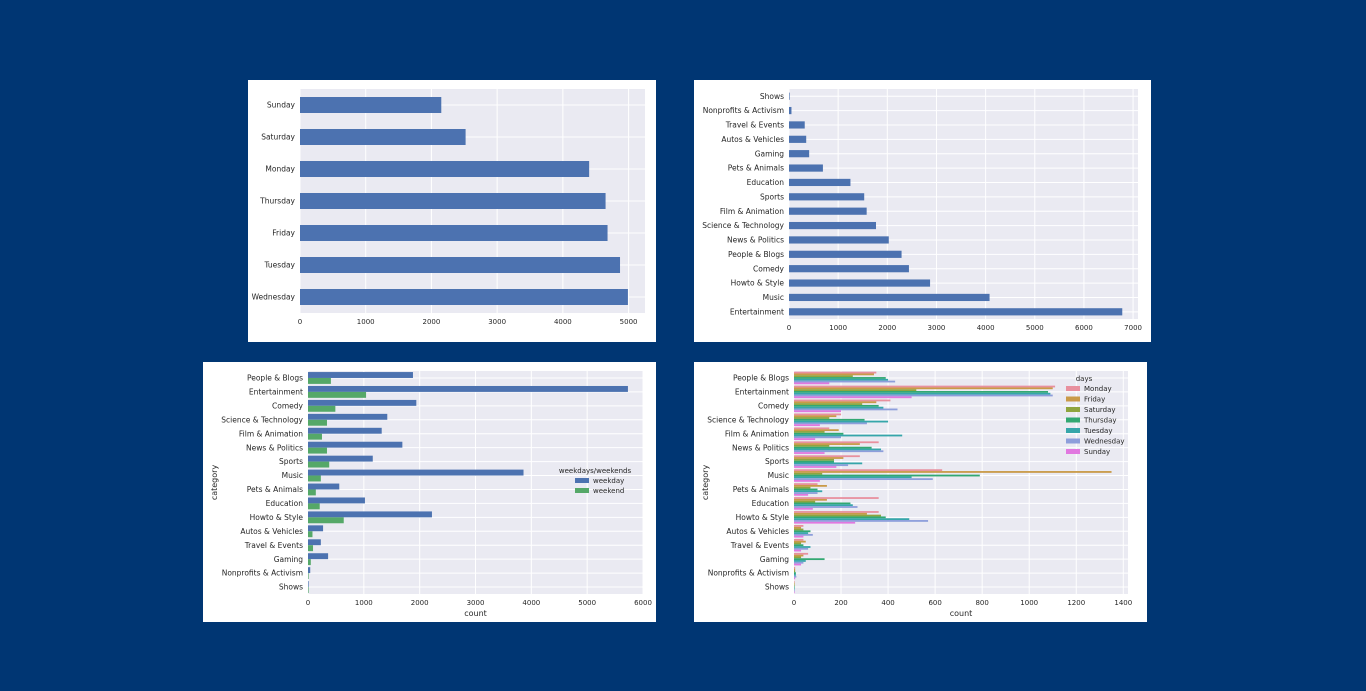 This screenshot has width=1366, height=691. Describe the element at coordinates (1094, 400) in the screenshot. I see `legend-label-friday: Friday` at that location.